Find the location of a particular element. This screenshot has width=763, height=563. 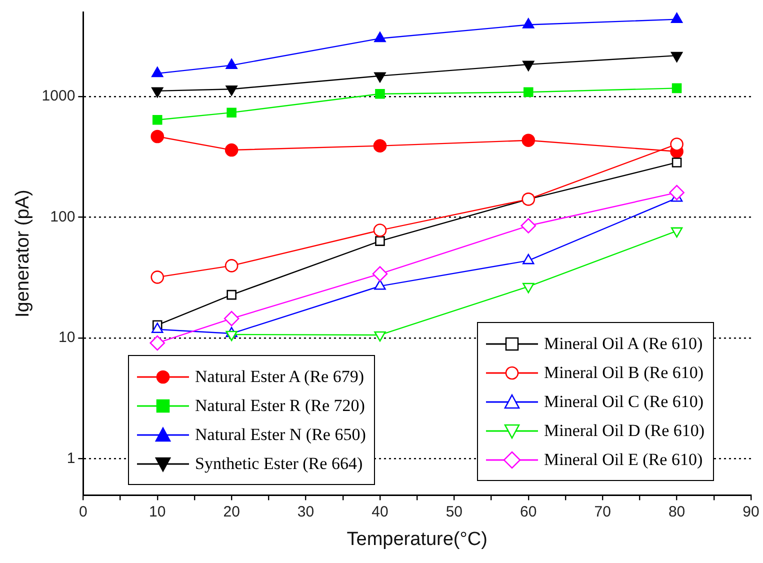

y-axis-title: Igenerator (pA) is located at coordinates (23, 254).